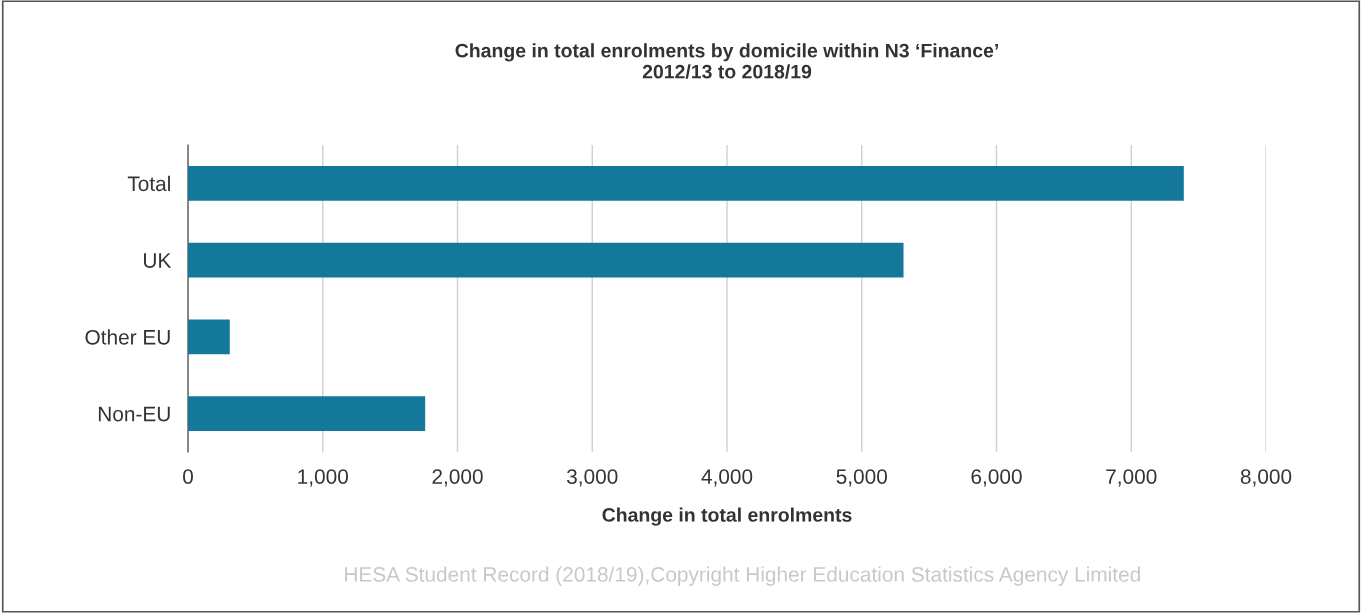  Describe the element at coordinates (188, 476) in the screenshot. I see `x-tick-label: 0` at that location.